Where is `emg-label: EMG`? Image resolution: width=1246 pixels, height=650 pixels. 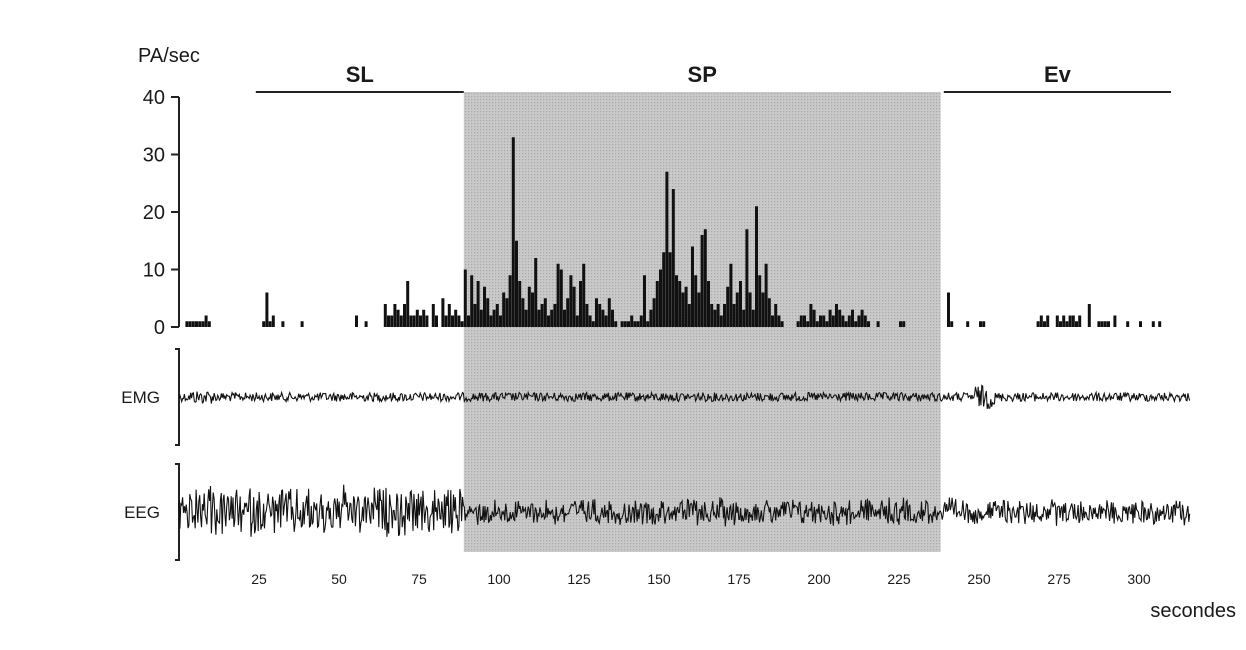
emg-label: EMG is located at coordinates (140, 397).